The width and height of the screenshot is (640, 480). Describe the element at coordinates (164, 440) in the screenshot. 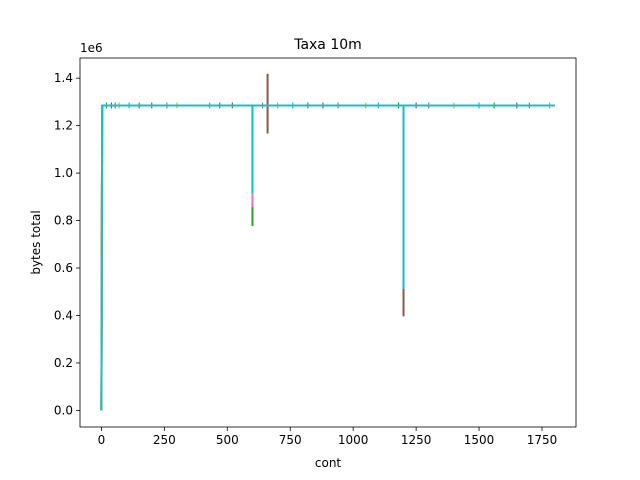

I see `x-tick-label: 250` at that location.